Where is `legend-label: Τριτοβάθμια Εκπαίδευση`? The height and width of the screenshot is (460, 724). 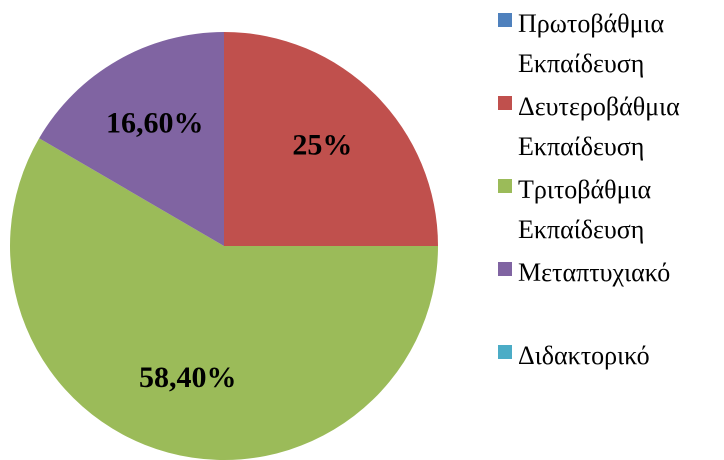 legend-label: Τριτοβάθμια Εκπαίδευση is located at coordinates (585, 209).